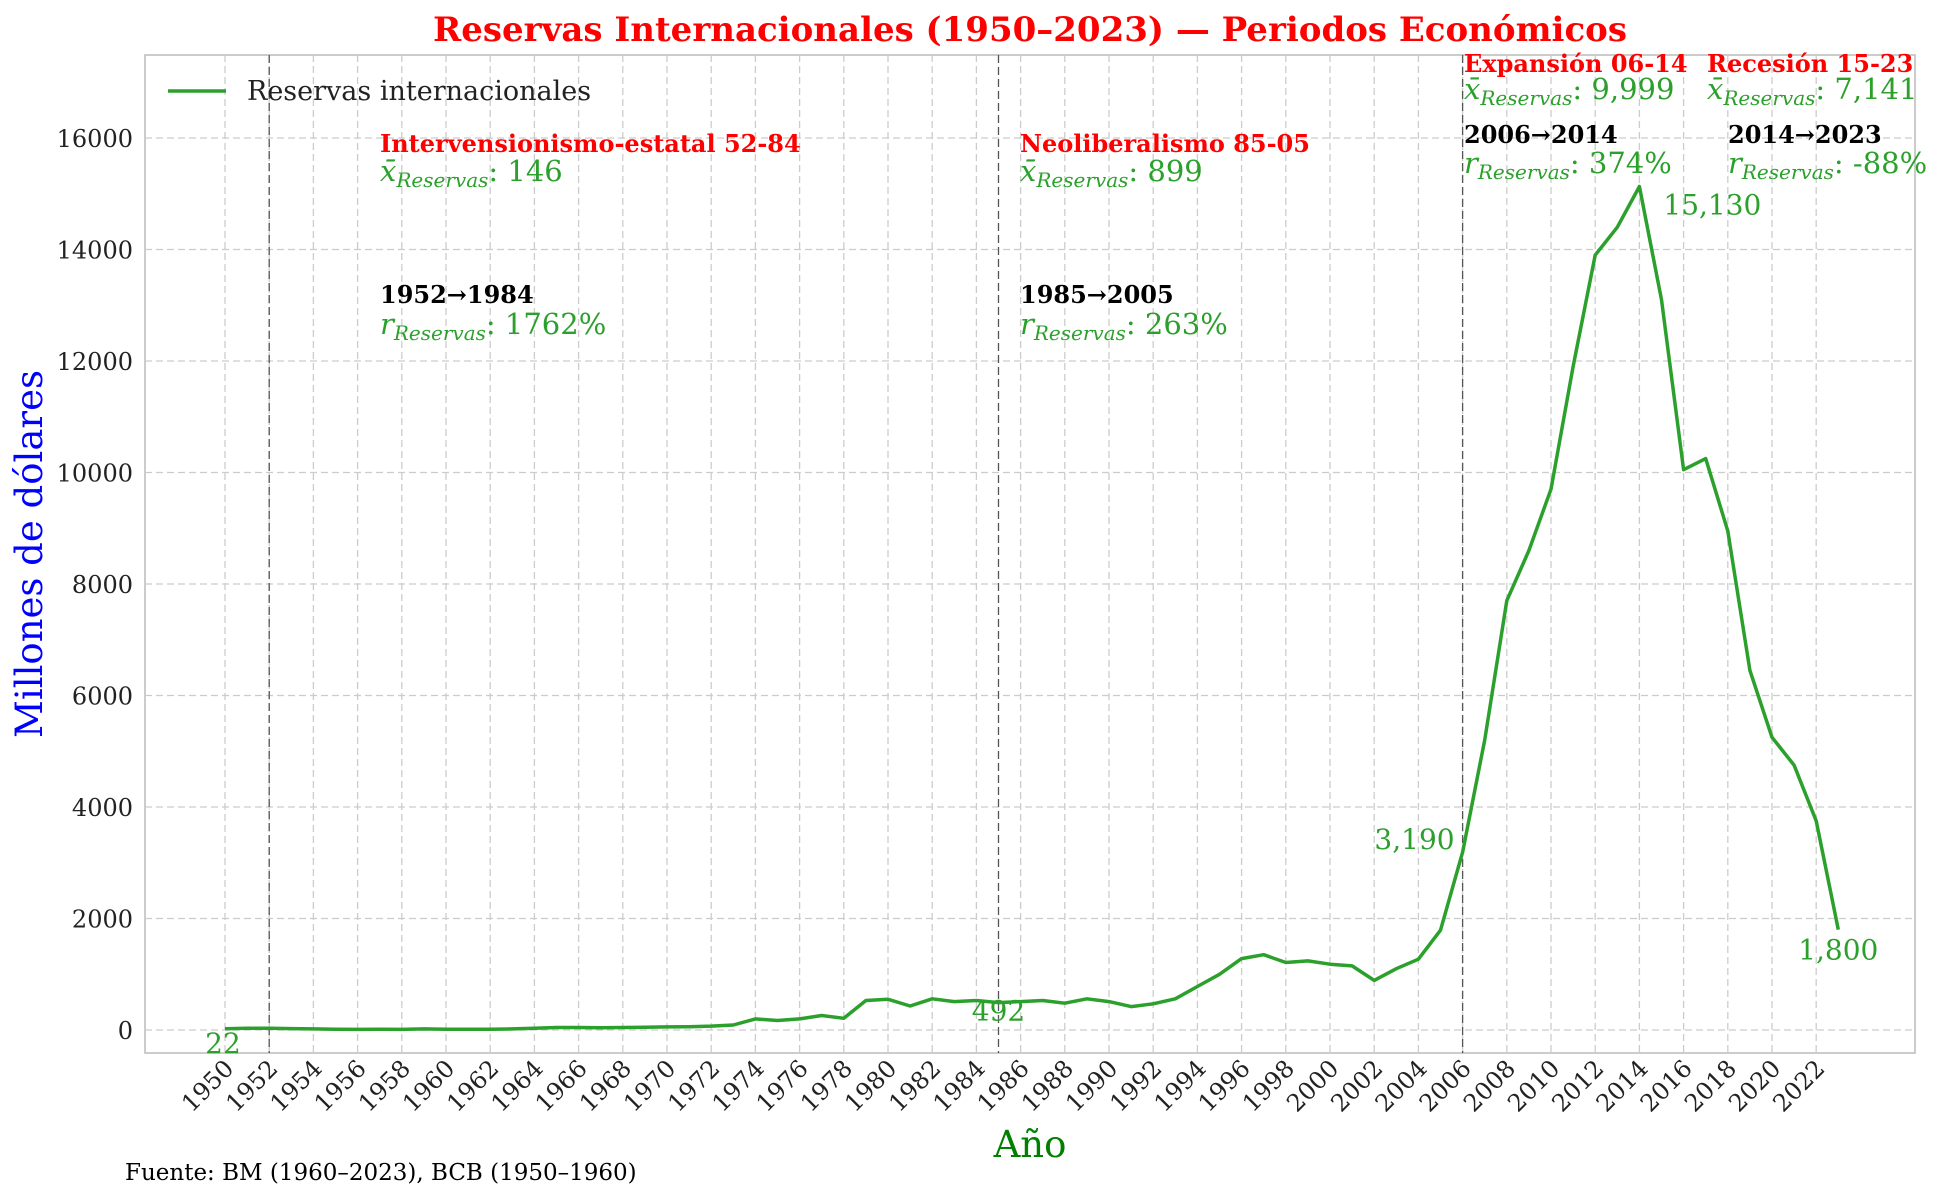 Image resolution: width=1935 pixels, height=1197 pixels. Describe the element at coordinates (381, 1173) in the screenshot. I see `source-note: Fuente: BM (1960–2023), BCB (1950–1960)` at that location.